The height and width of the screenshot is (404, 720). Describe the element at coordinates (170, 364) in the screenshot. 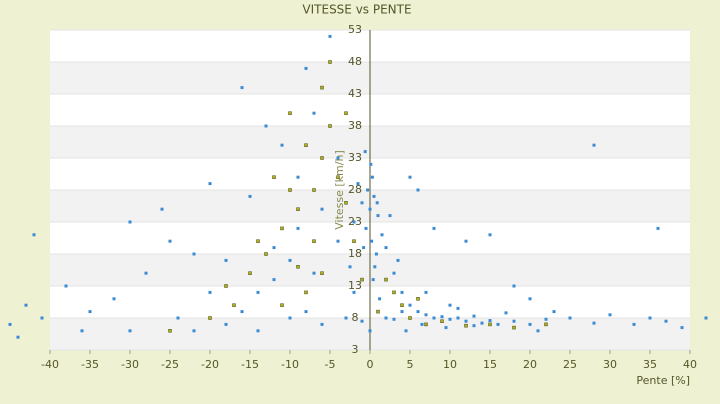

I see `x-tick-label: -25` at that location.